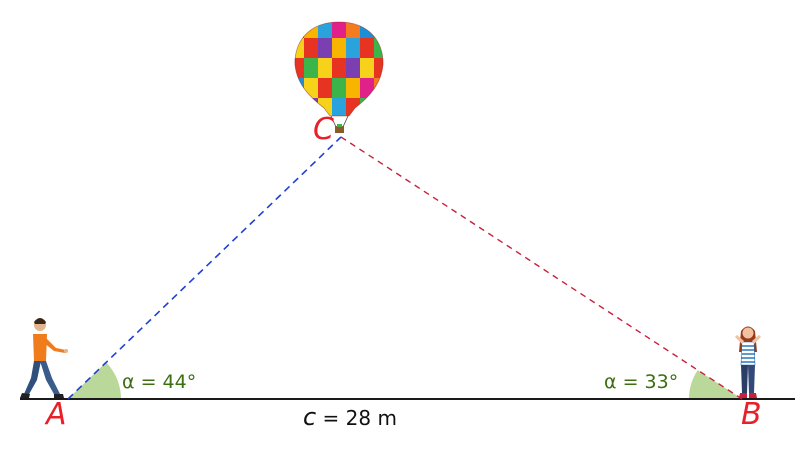 This screenshot has width=800, height=460. Describe the element at coordinates (356, 418) in the screenshot. I see `side-c-value: = 28 m` at that location.